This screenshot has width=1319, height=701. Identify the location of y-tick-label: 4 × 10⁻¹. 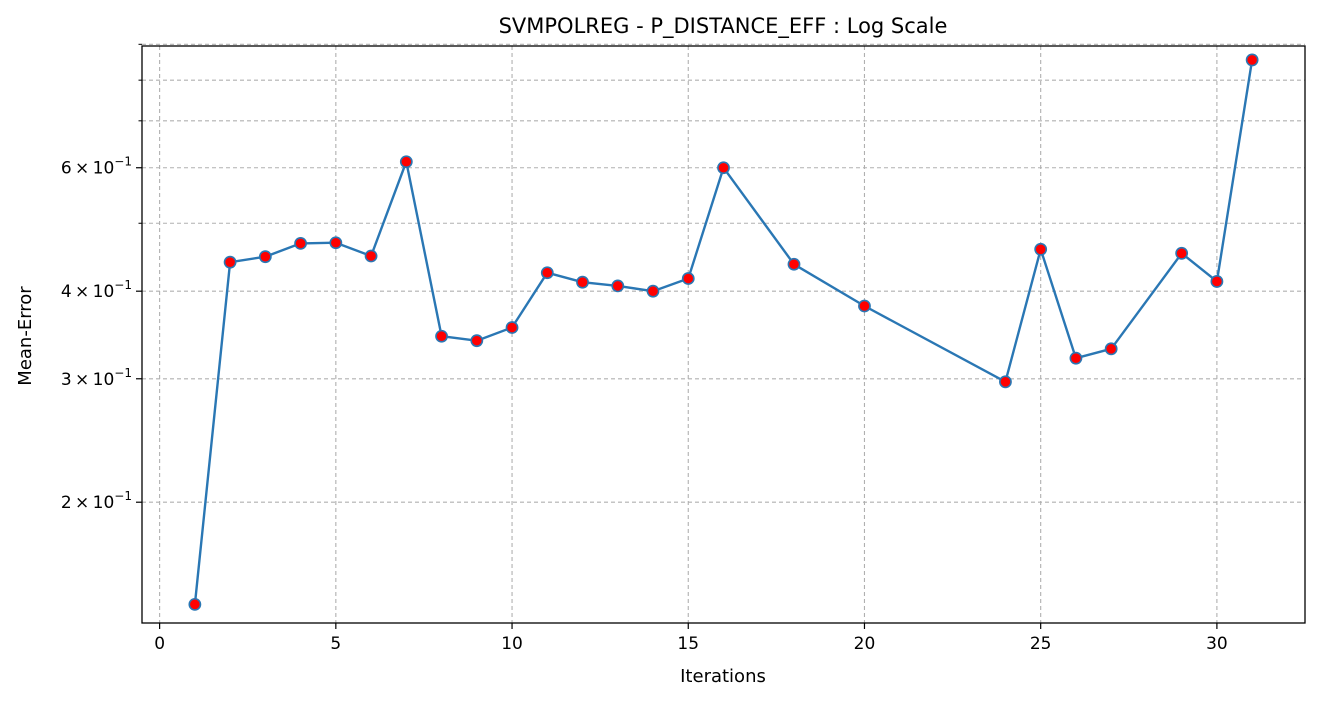
(96, 290).